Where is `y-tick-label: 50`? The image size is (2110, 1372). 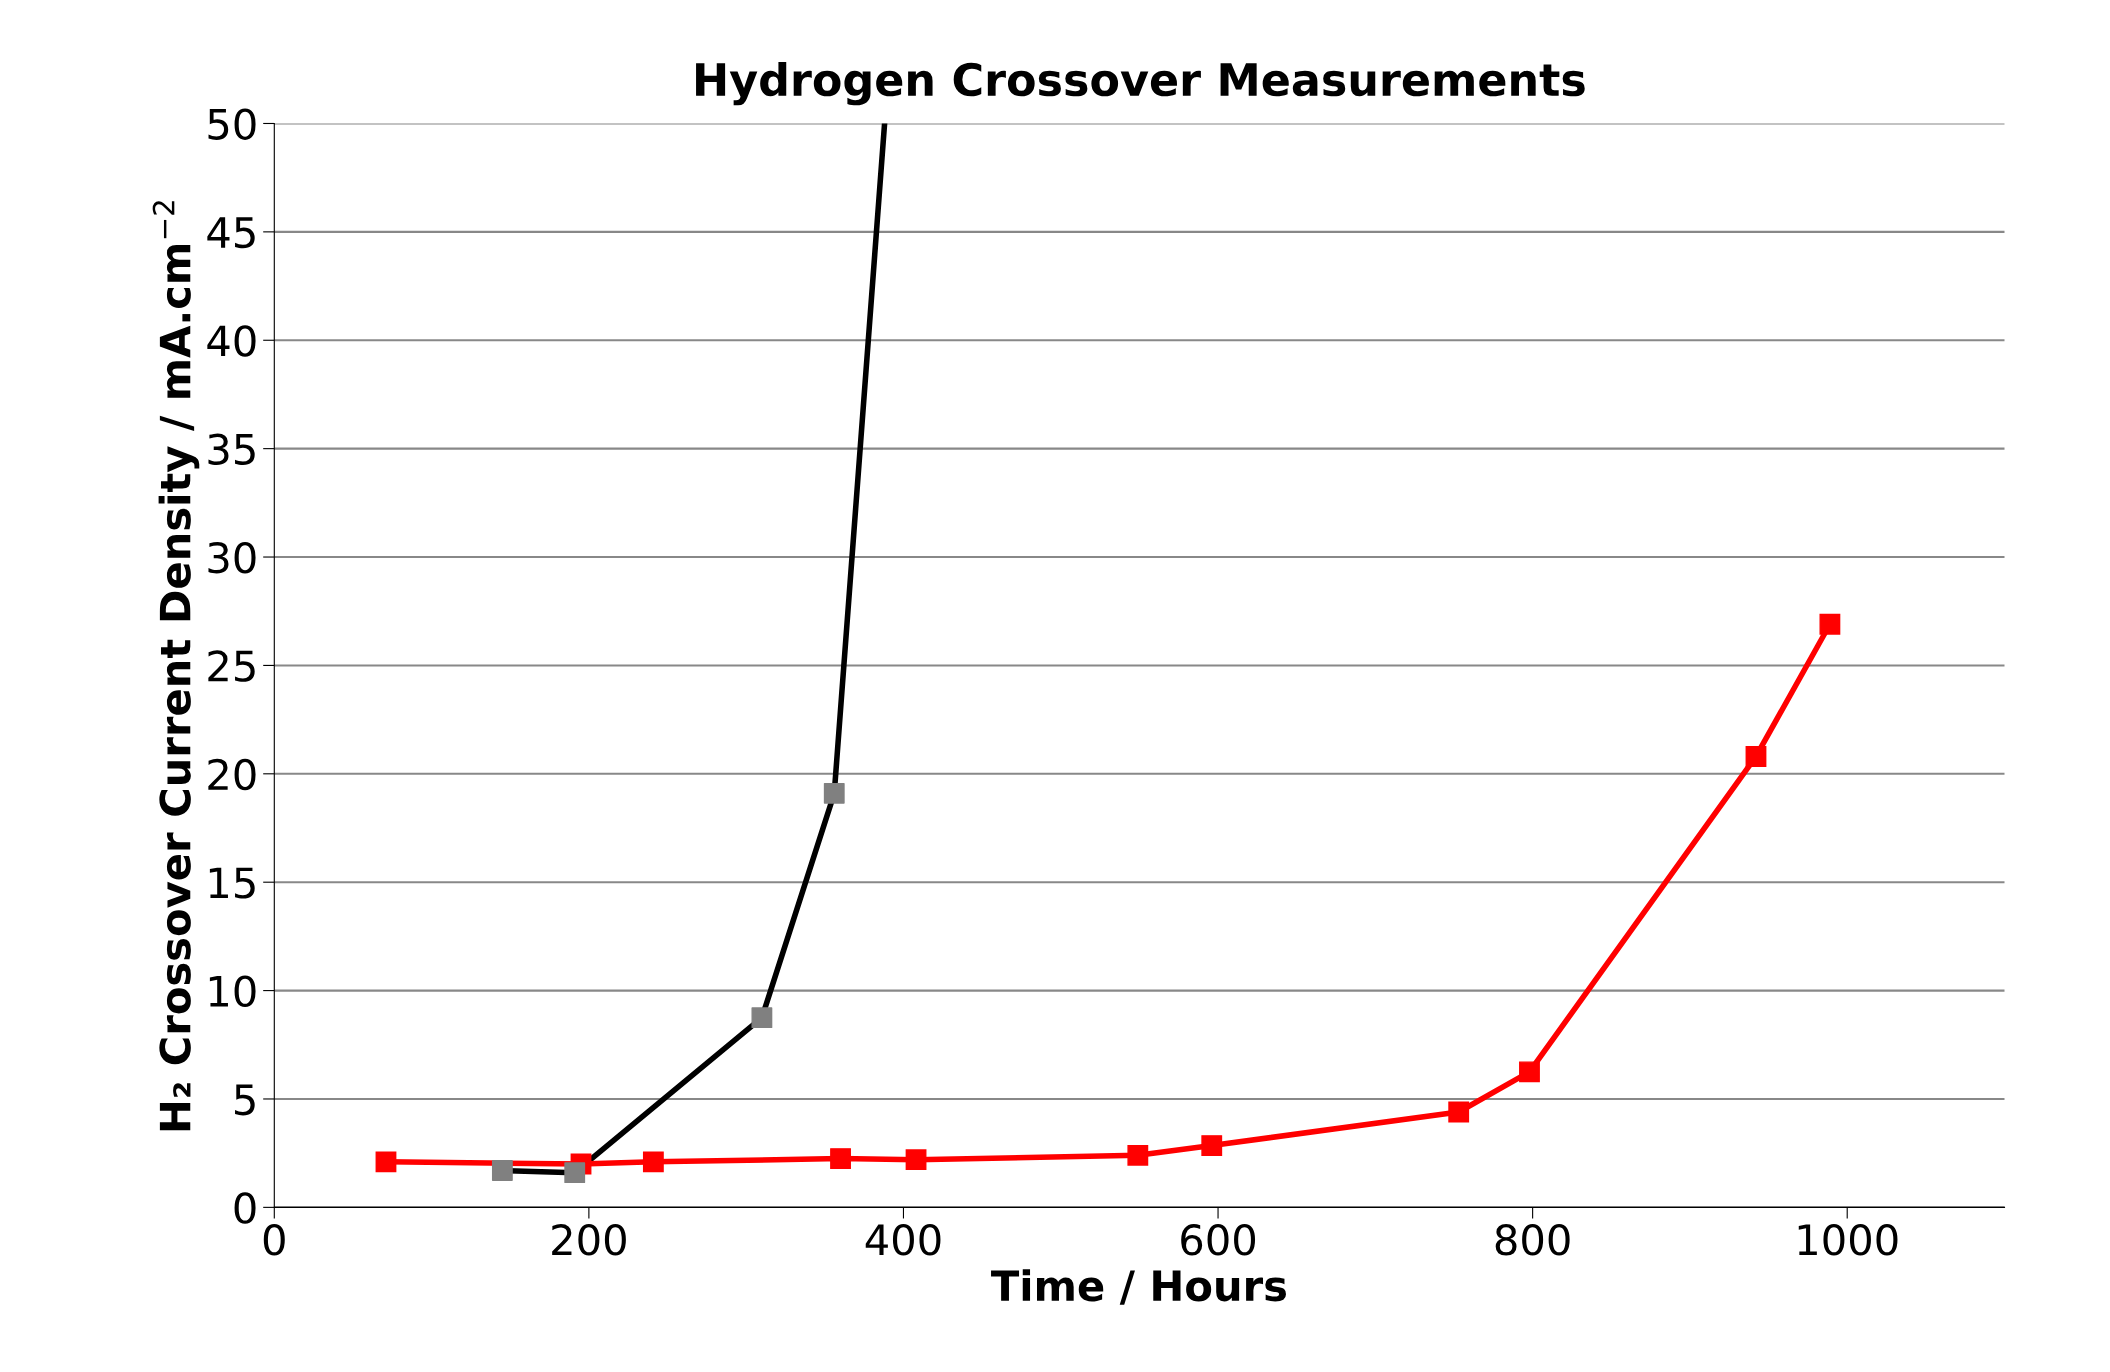 y-tick-label: 50 is located at coordinates (232, 124).